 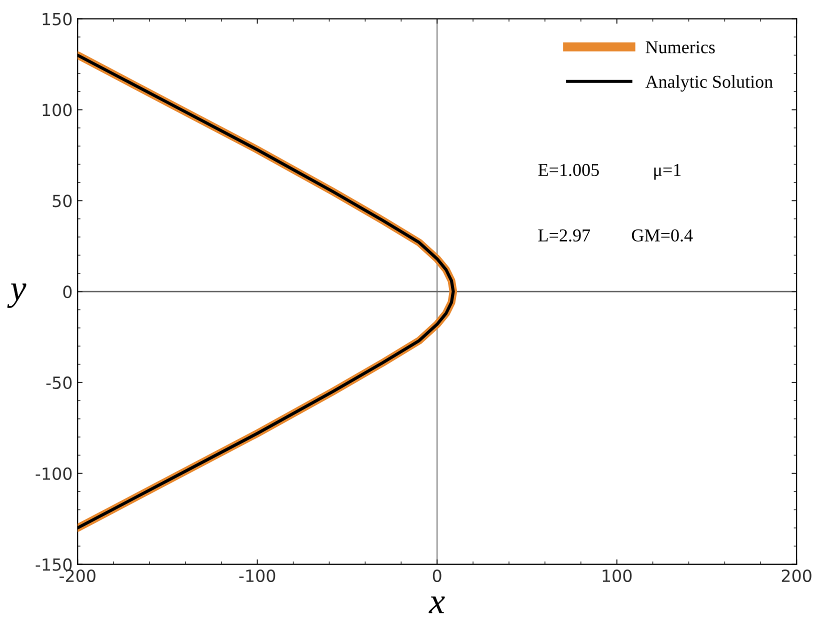 I want to click on y-tick-label: 100, so click(x=57, y=110).